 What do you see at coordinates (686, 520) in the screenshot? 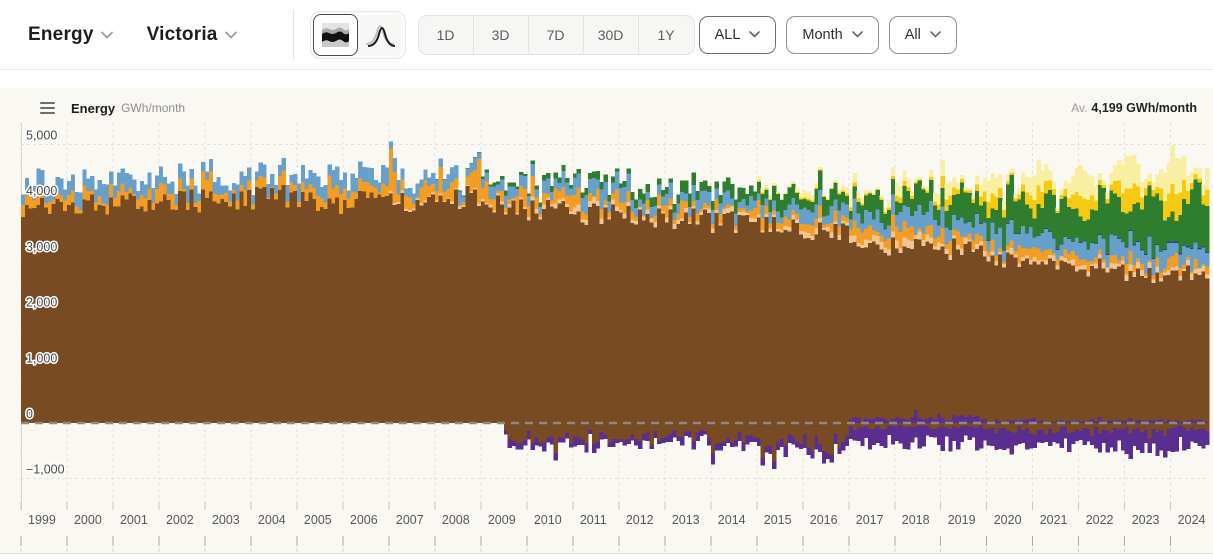
I see `svg-text: 2013` at bounding box center [686, 520].